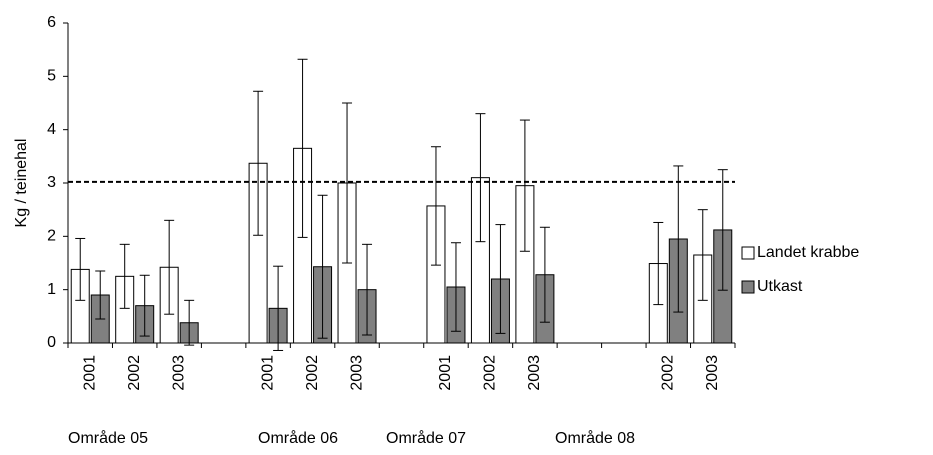 The image size is (933, 455). Describe the element at coordinates (426, 438) in the screenshot. I see `group-label: Område 07` at that location.